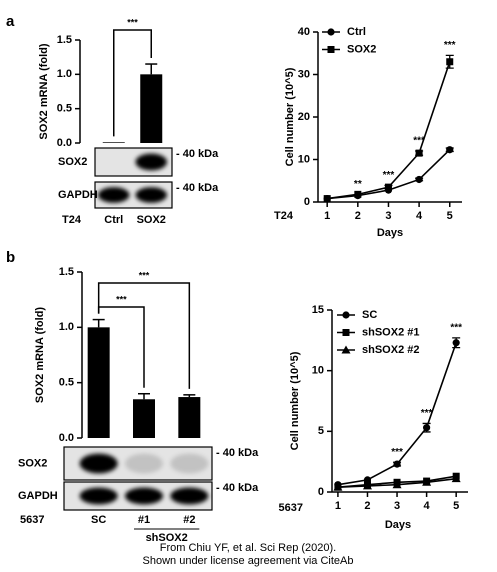 This screenshot has height=572, width=497. Describe the element at coordinates (98, 520) in the screenshot. I see `category-label: SC` at that location.